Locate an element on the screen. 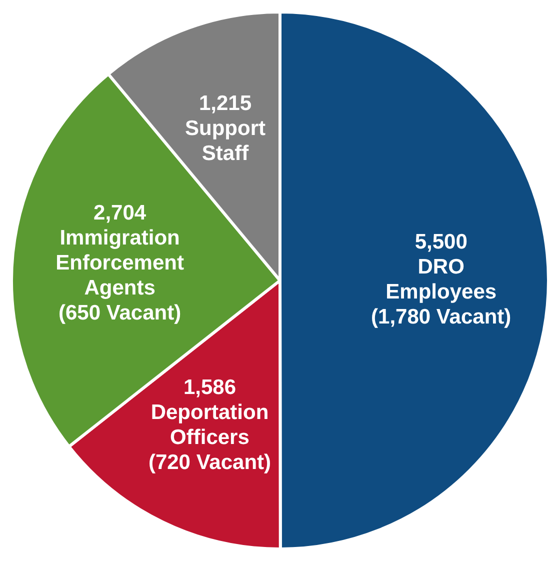  data-label: 5,500 is located at coordinates (441, 242).